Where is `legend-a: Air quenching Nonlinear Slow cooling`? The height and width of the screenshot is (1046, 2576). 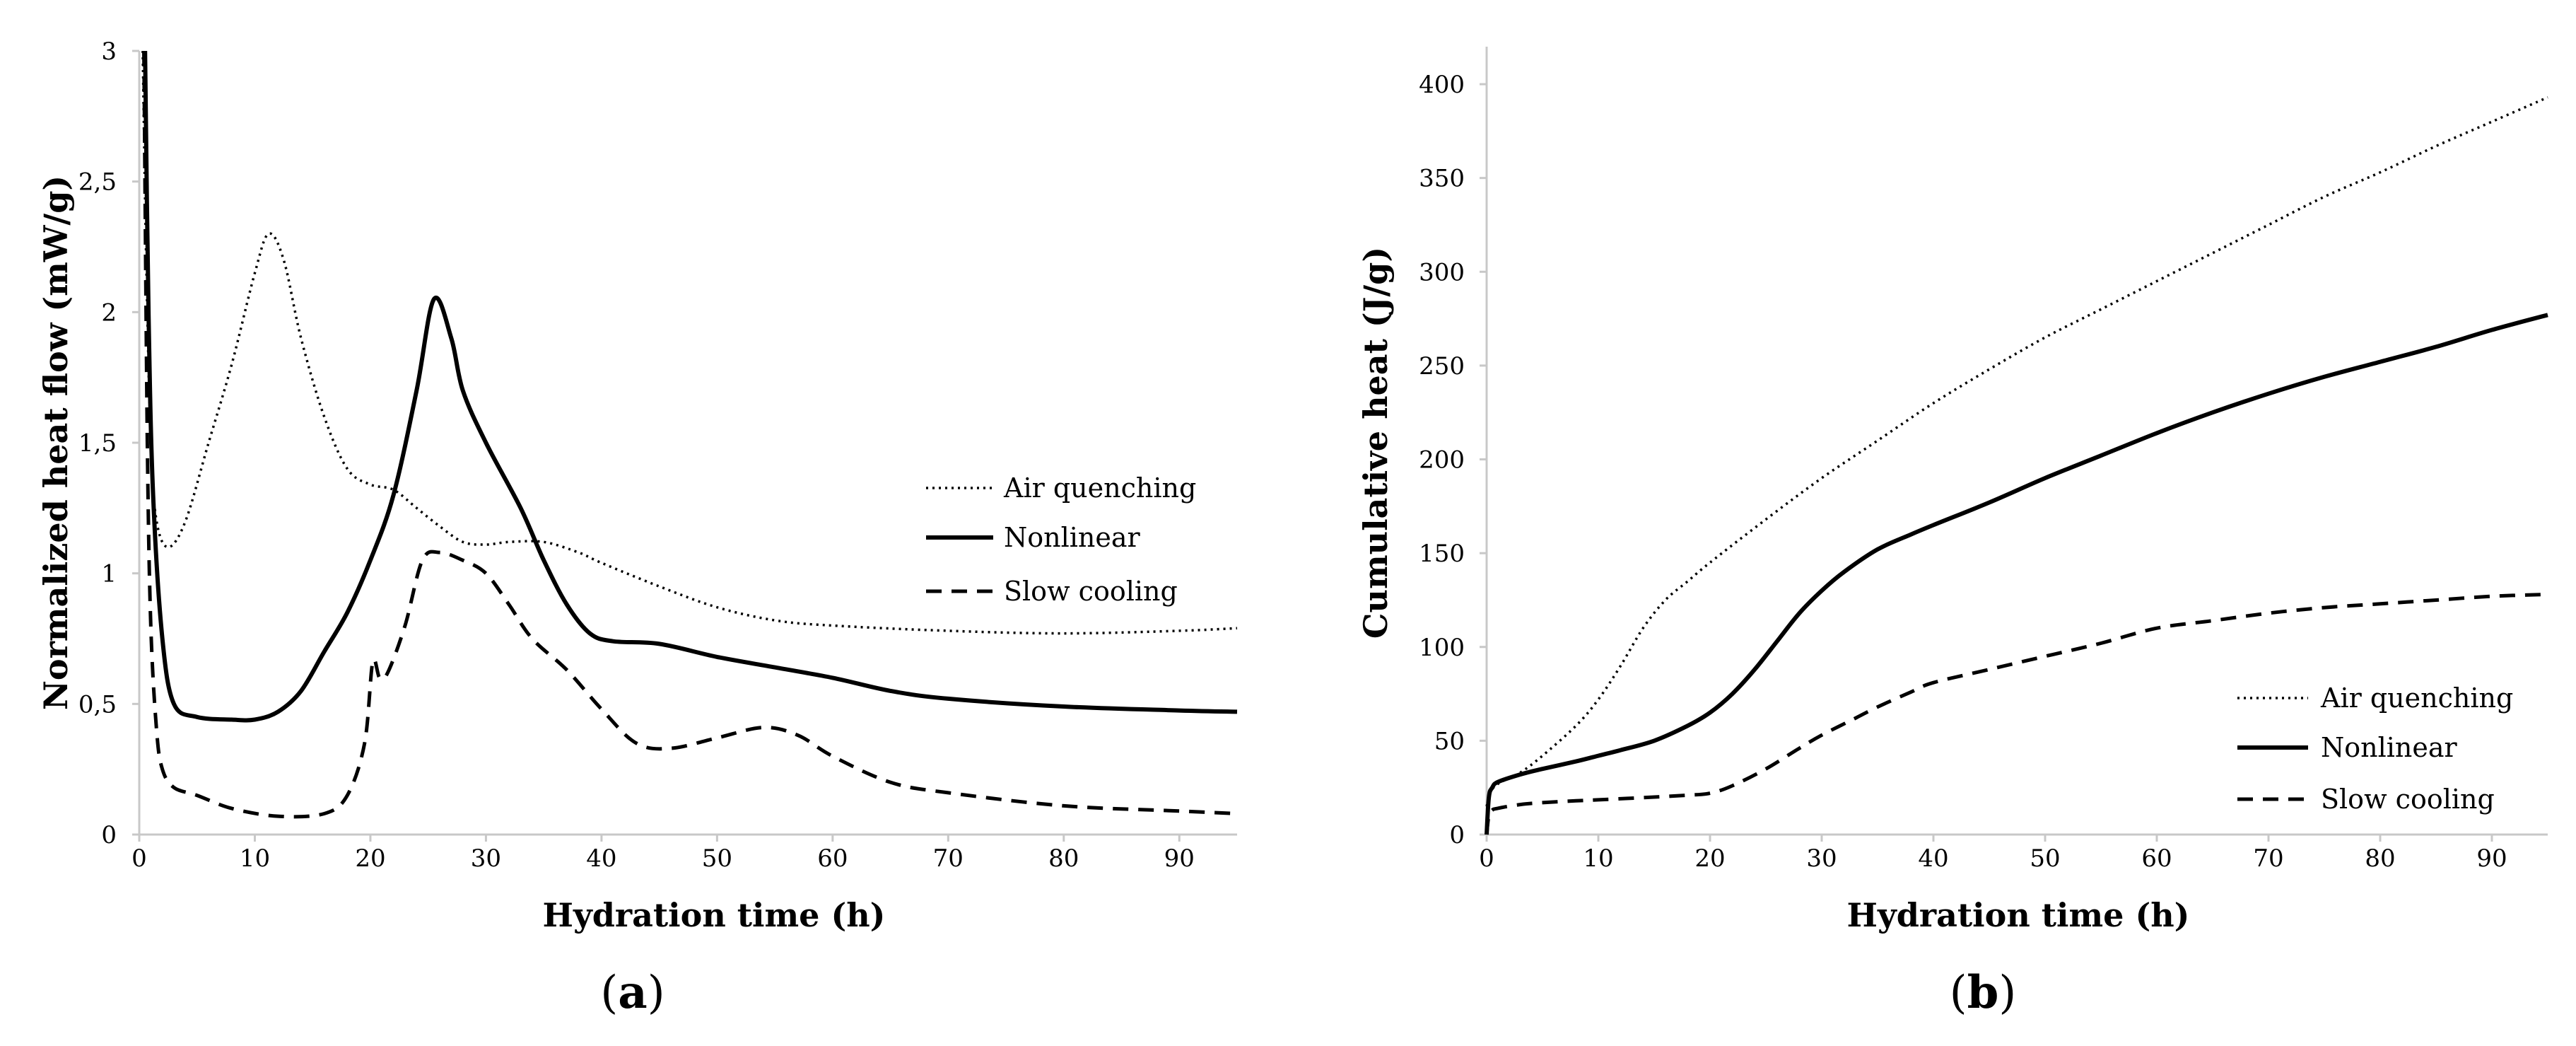 legend-a: Air quenching Nonlinear Slow cooling is located at coordinates (1061, 540).